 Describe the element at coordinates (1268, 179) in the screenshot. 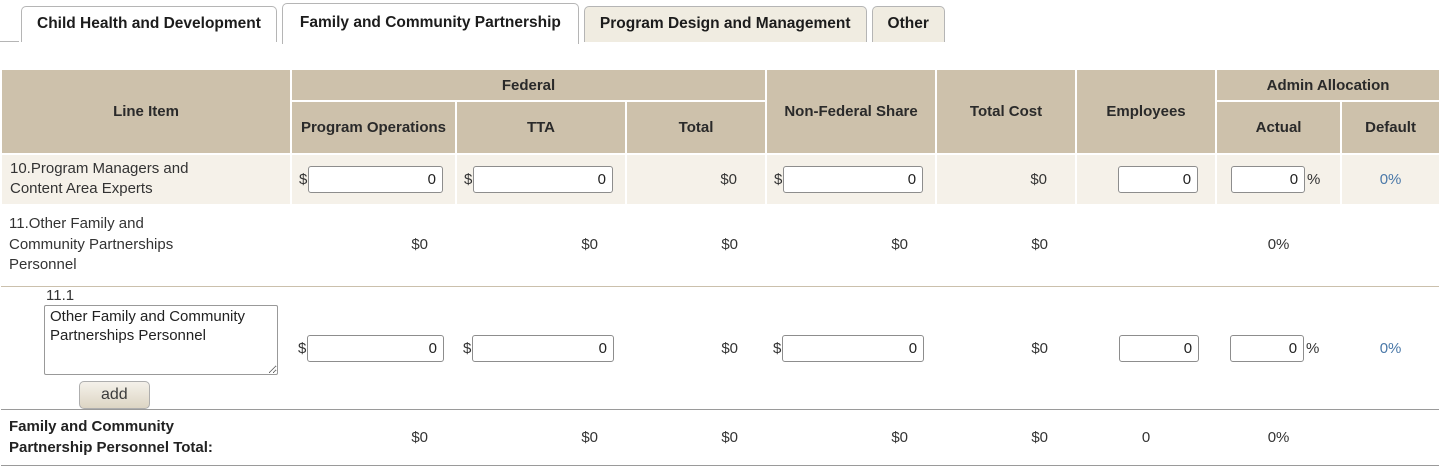

I see `row10-actual-admin-input` at that location.